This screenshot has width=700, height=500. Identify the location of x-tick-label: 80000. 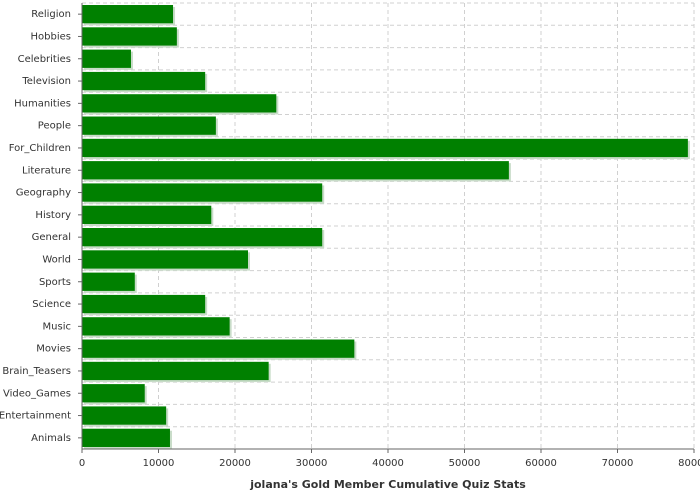
(689, 463).